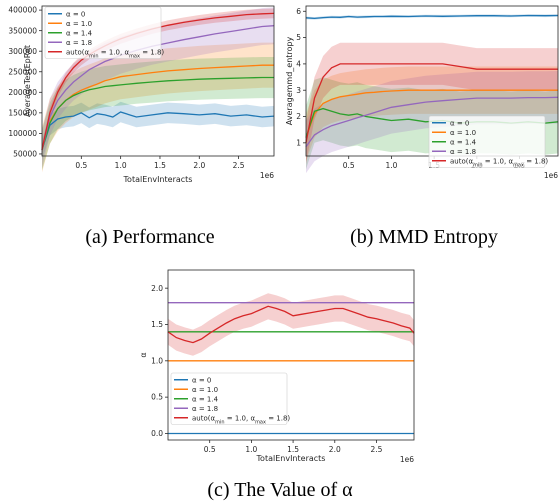 The width and height of the screenshot is (560, 504). I want to click on y-tick-label-c-4: 2.0, so click(157, 288).